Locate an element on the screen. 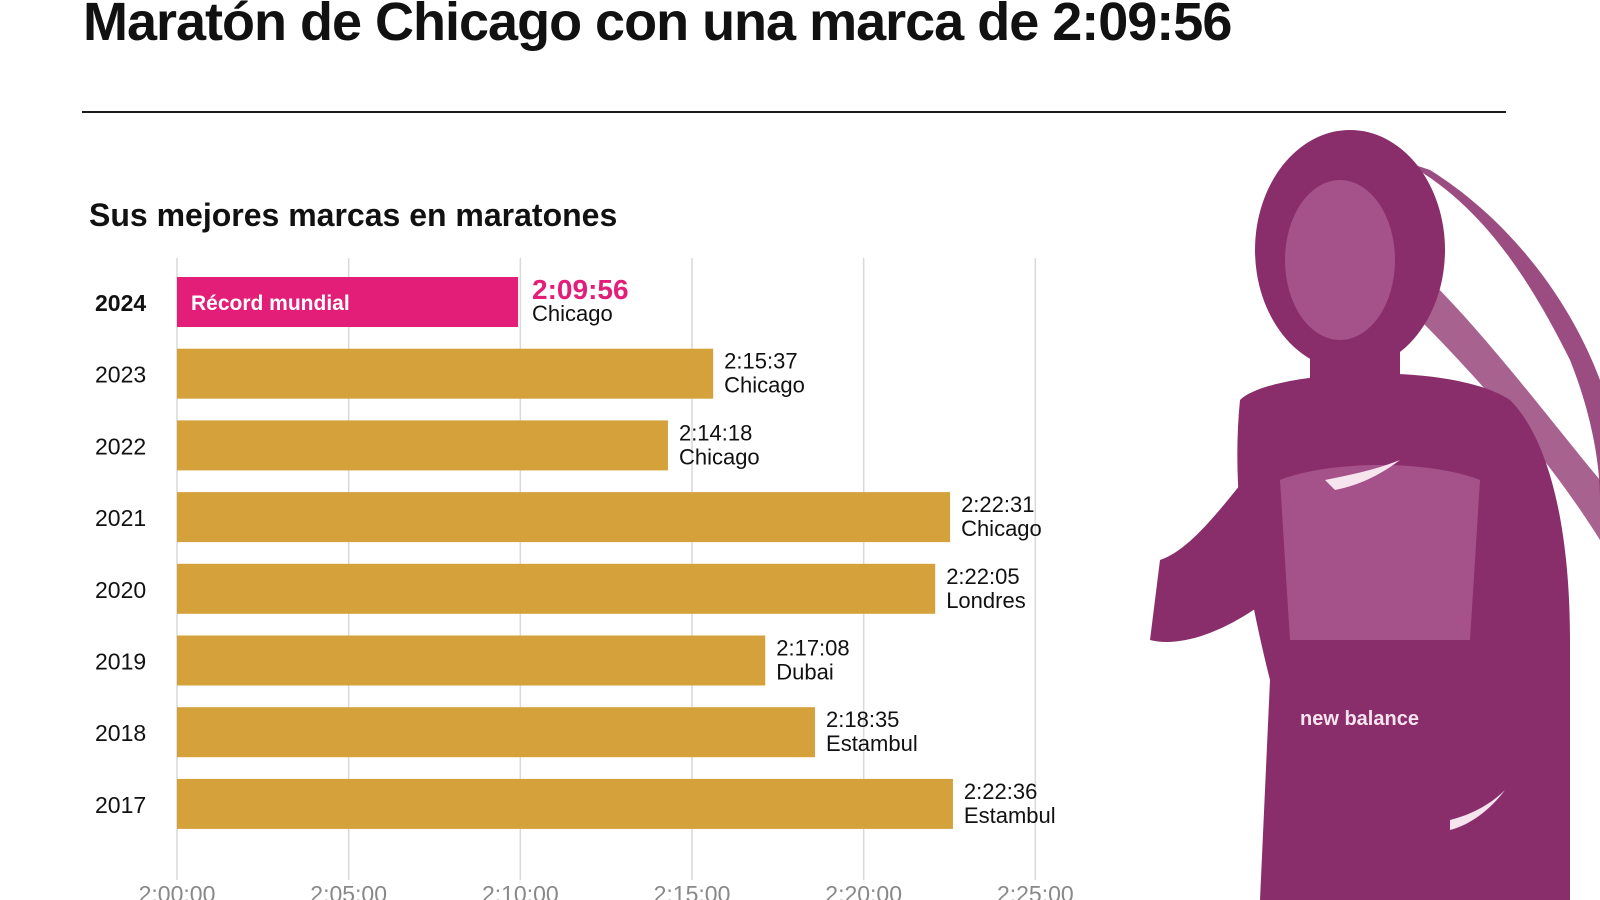 Image resolution: width=1600 pixels, height=900 pixels. bar-2017 is located at coordinates (565, 803).